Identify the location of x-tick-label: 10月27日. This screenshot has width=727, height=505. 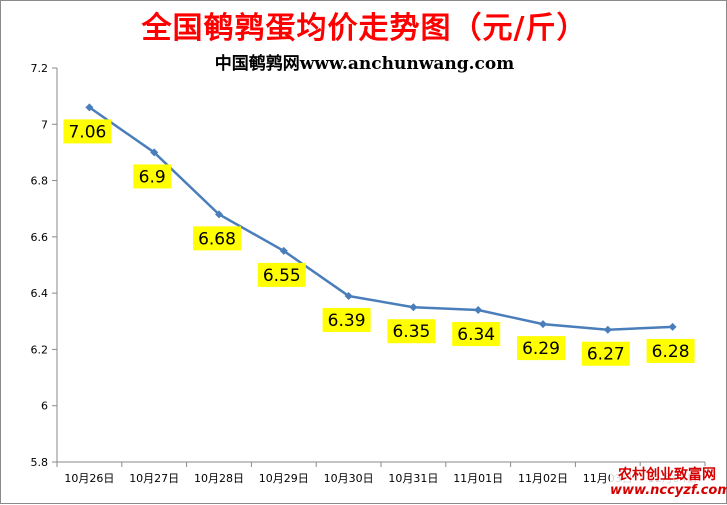
(154, 478).